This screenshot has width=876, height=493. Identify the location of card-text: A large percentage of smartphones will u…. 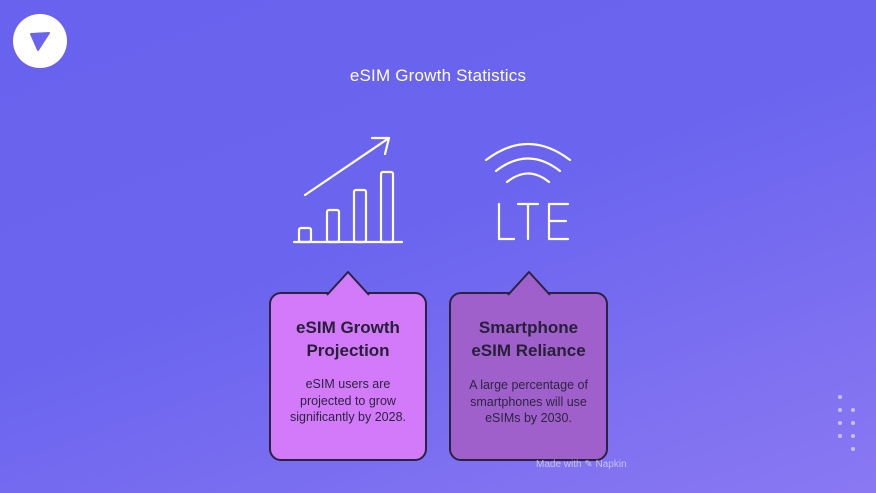
(528, 401).